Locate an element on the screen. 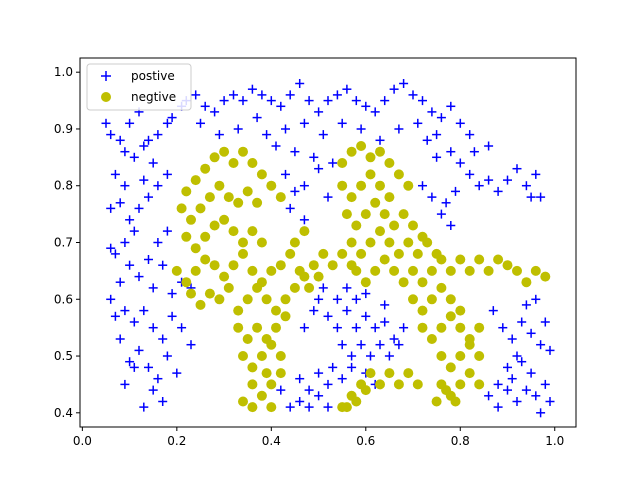 This screenshot has height=480, width=640. x-tick-label: 0.6 is located at coordinates (365, 441).